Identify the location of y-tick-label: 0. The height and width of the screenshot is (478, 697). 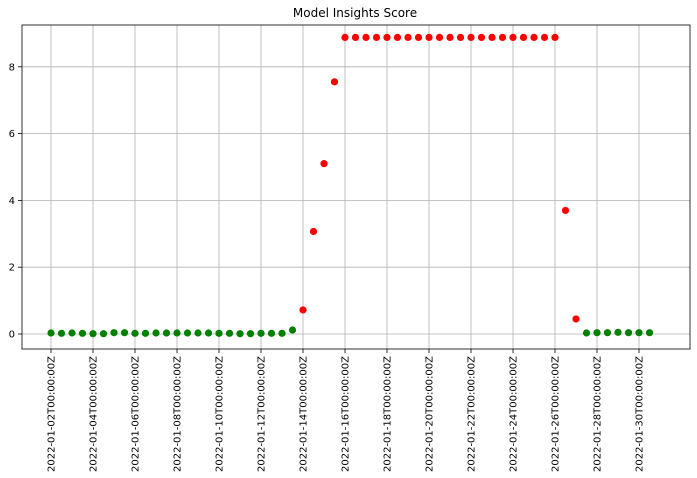
(12, 335).